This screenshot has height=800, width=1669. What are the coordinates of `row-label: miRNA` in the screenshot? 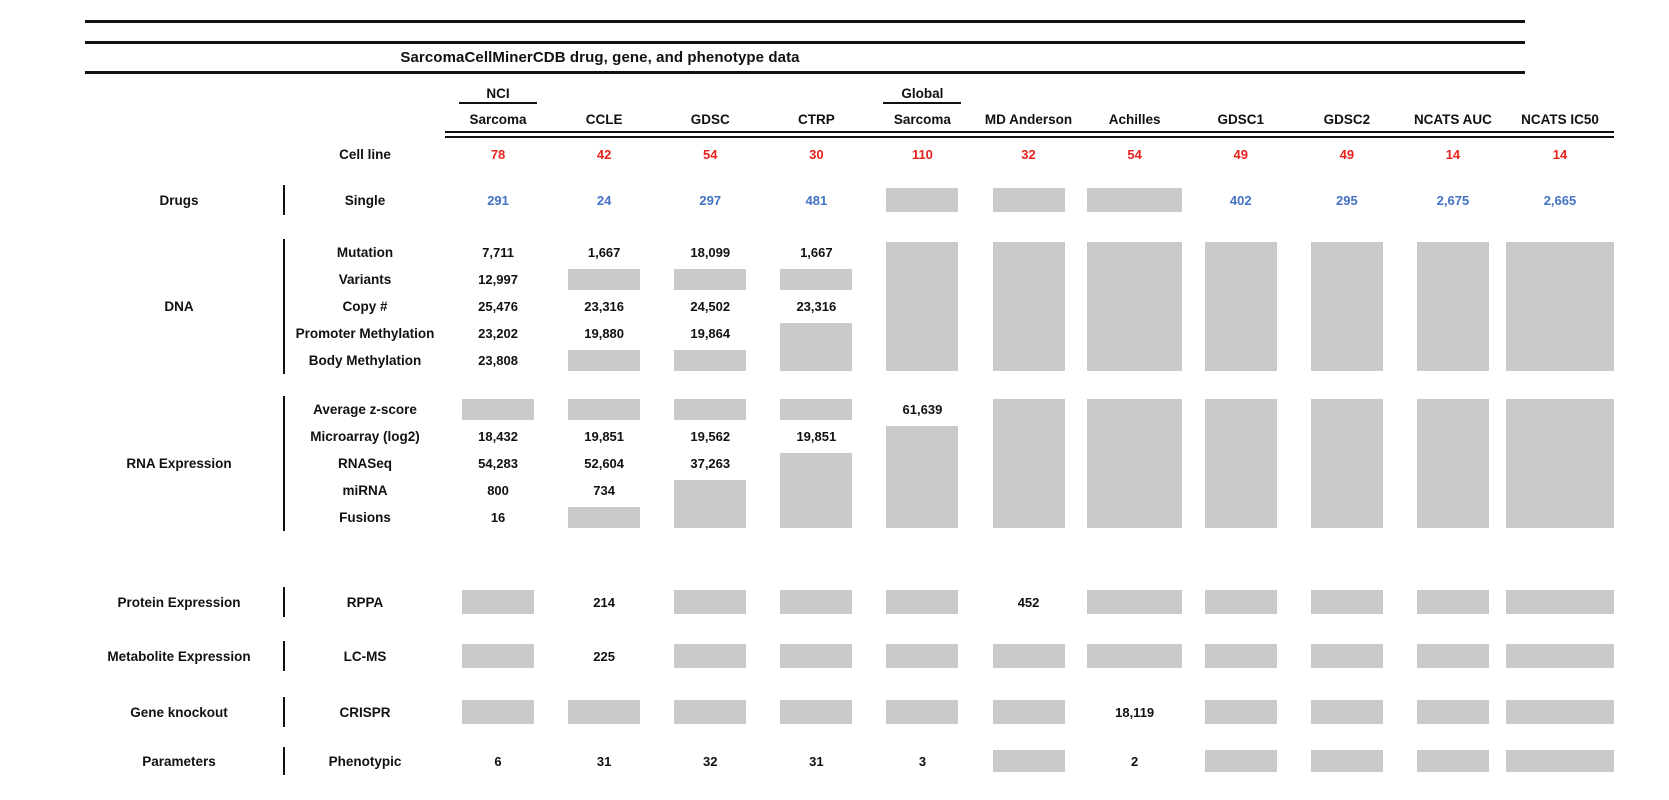 It's located at (365, 490).